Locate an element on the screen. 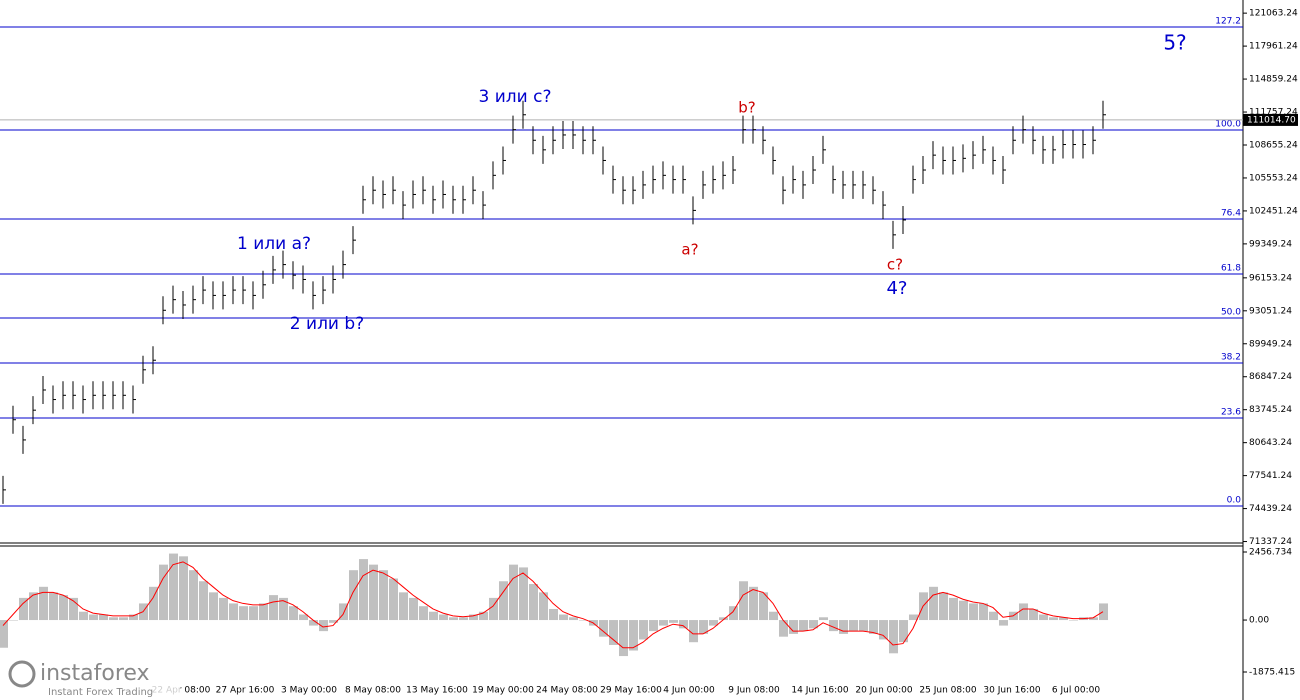 The image size is (1300, 700). current-price-box is located at coordinates (1270, 119).